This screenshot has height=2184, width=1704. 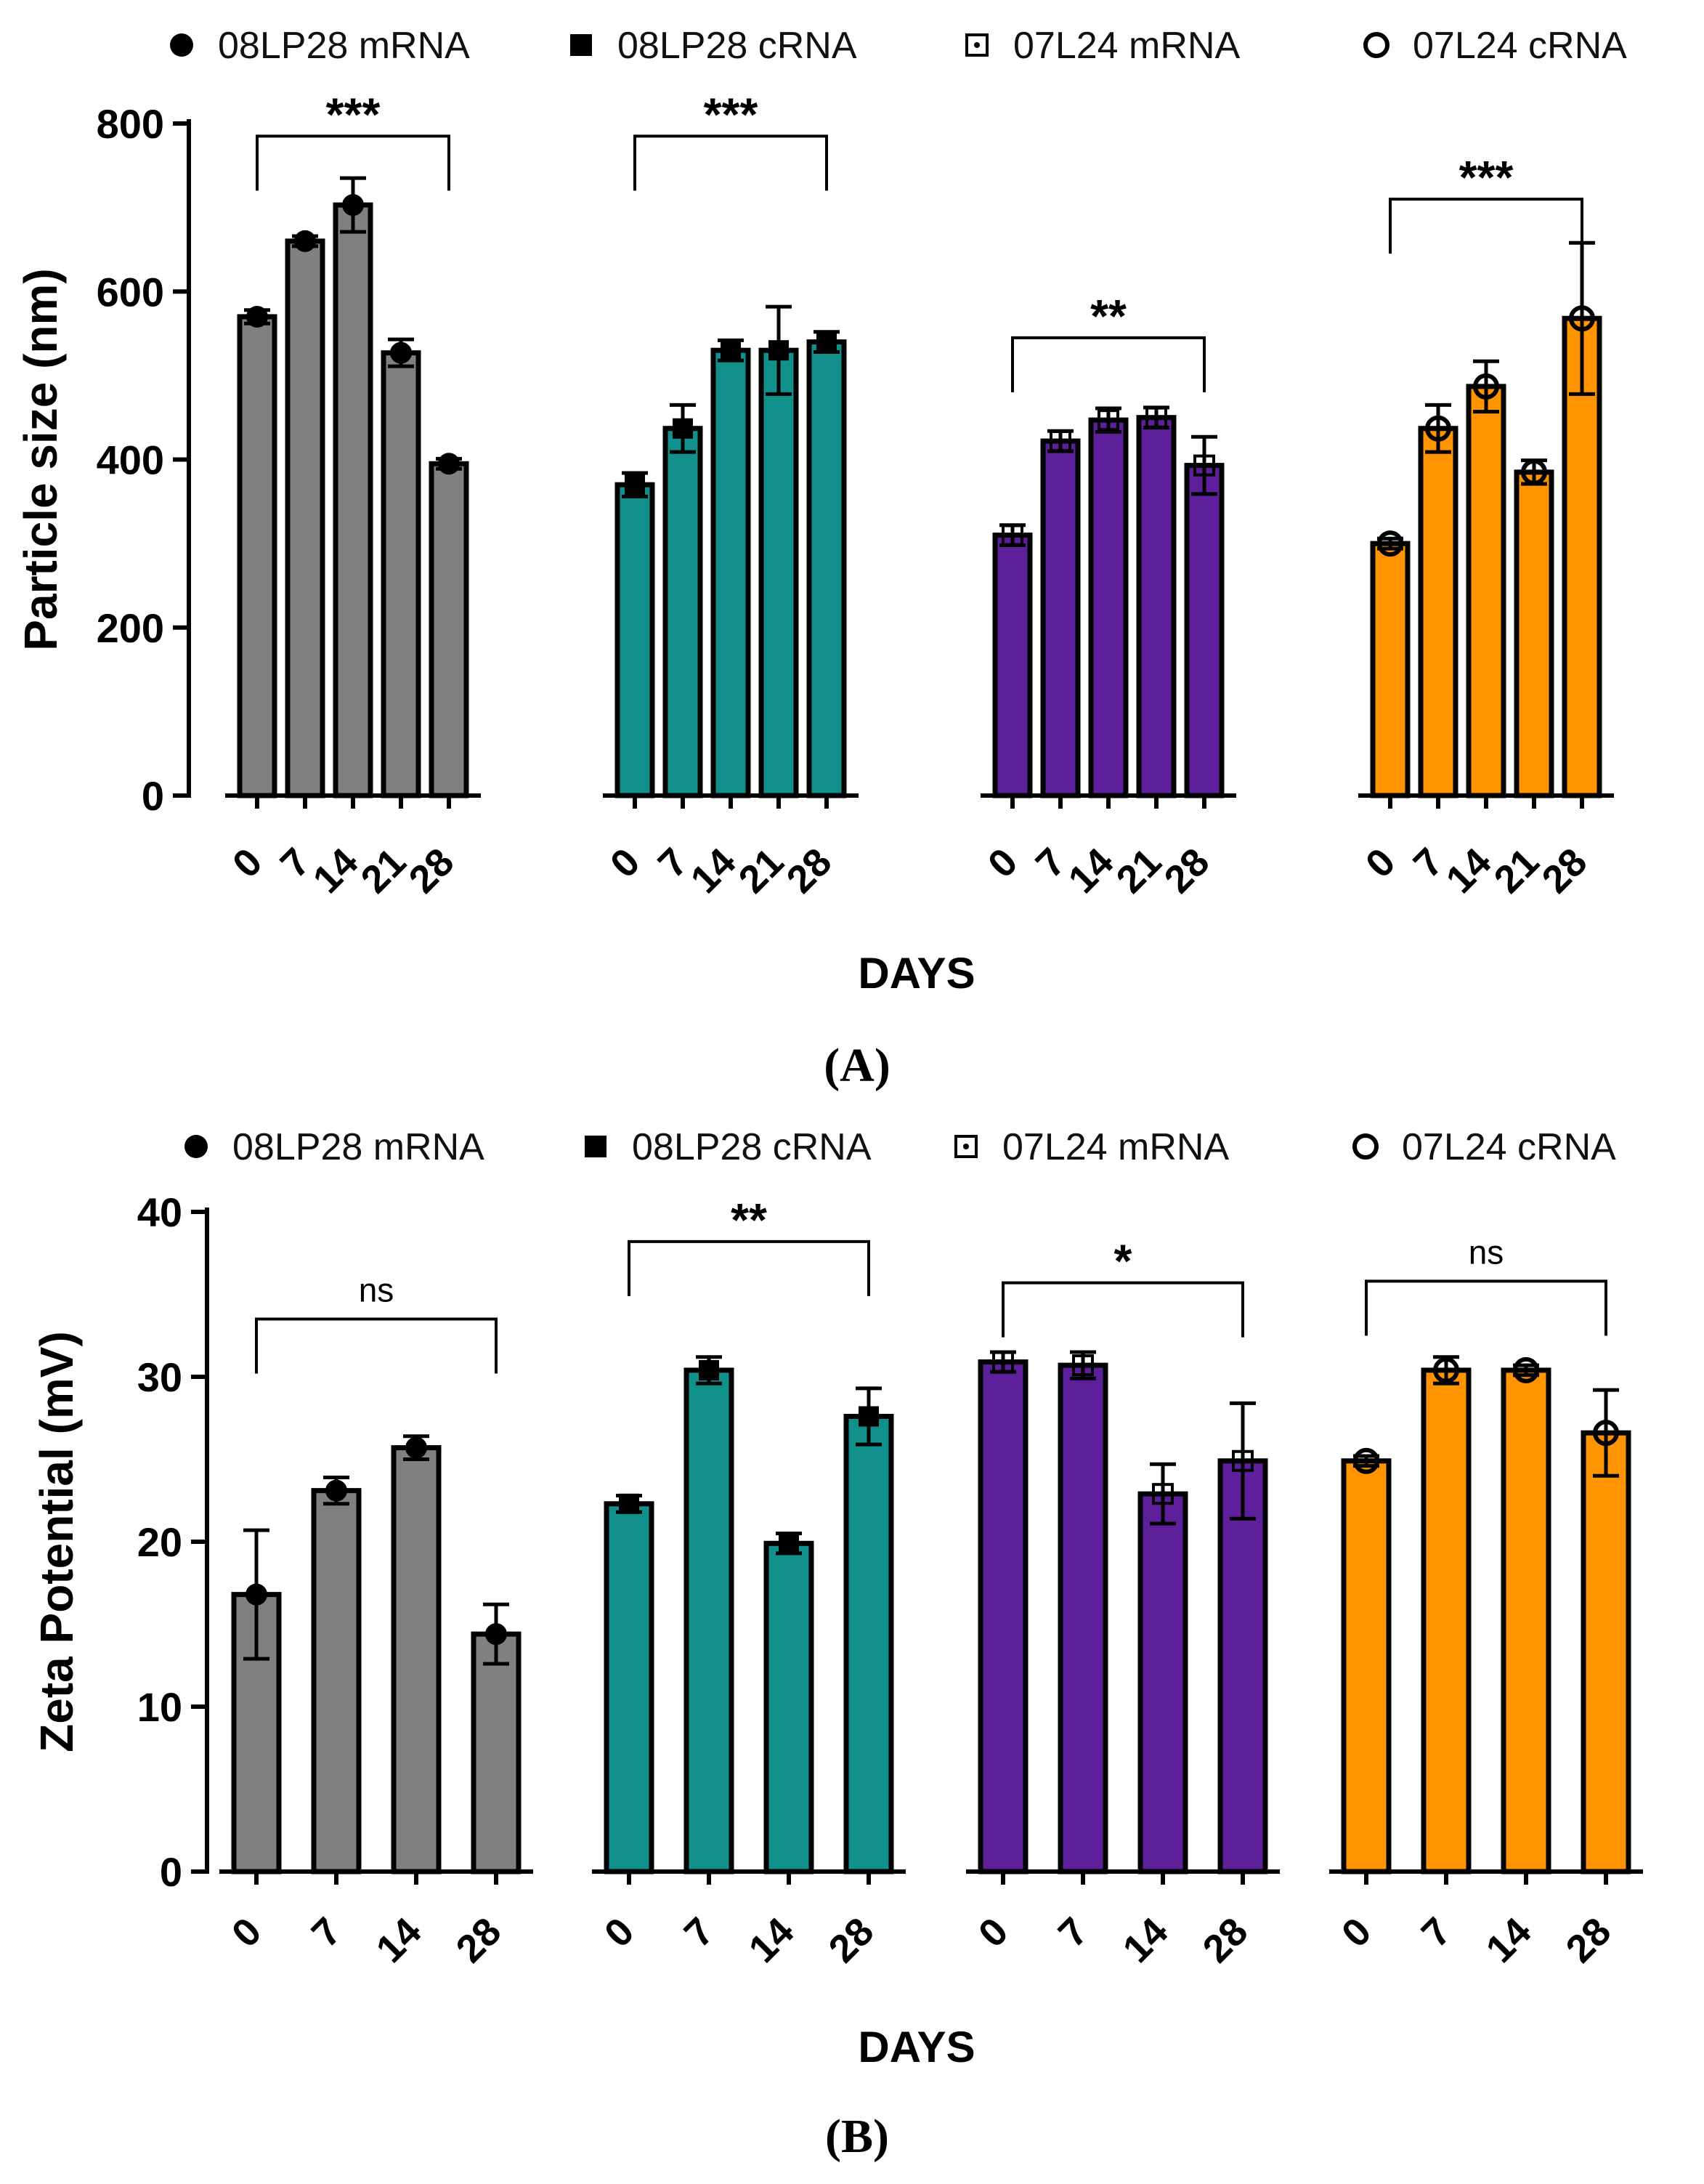 I want to click on series-group: 0 7 14 28 ns, so click(x=1486, y=1602).